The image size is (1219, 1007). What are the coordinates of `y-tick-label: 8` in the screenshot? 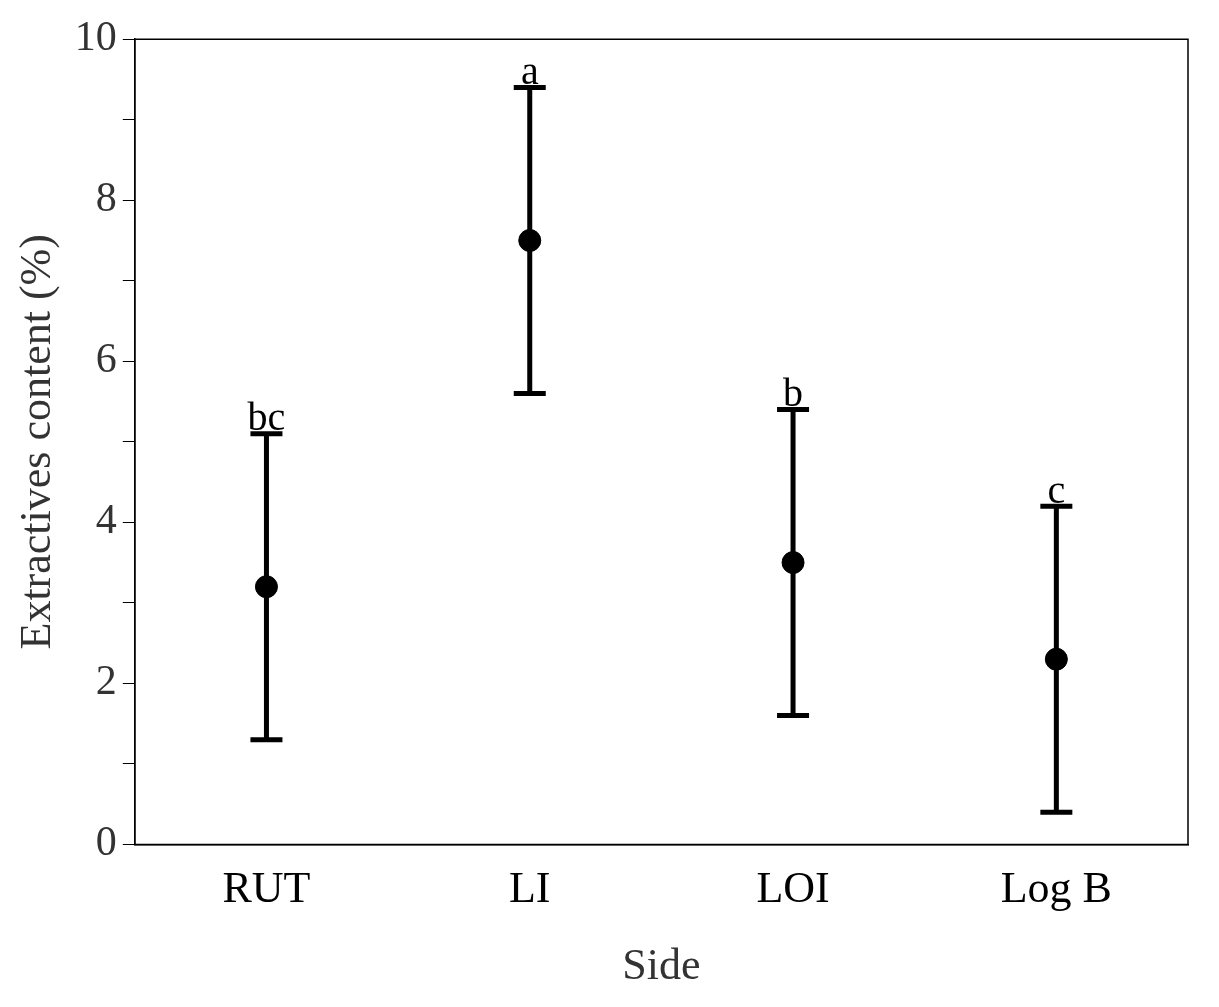 It's located at (106, 197).